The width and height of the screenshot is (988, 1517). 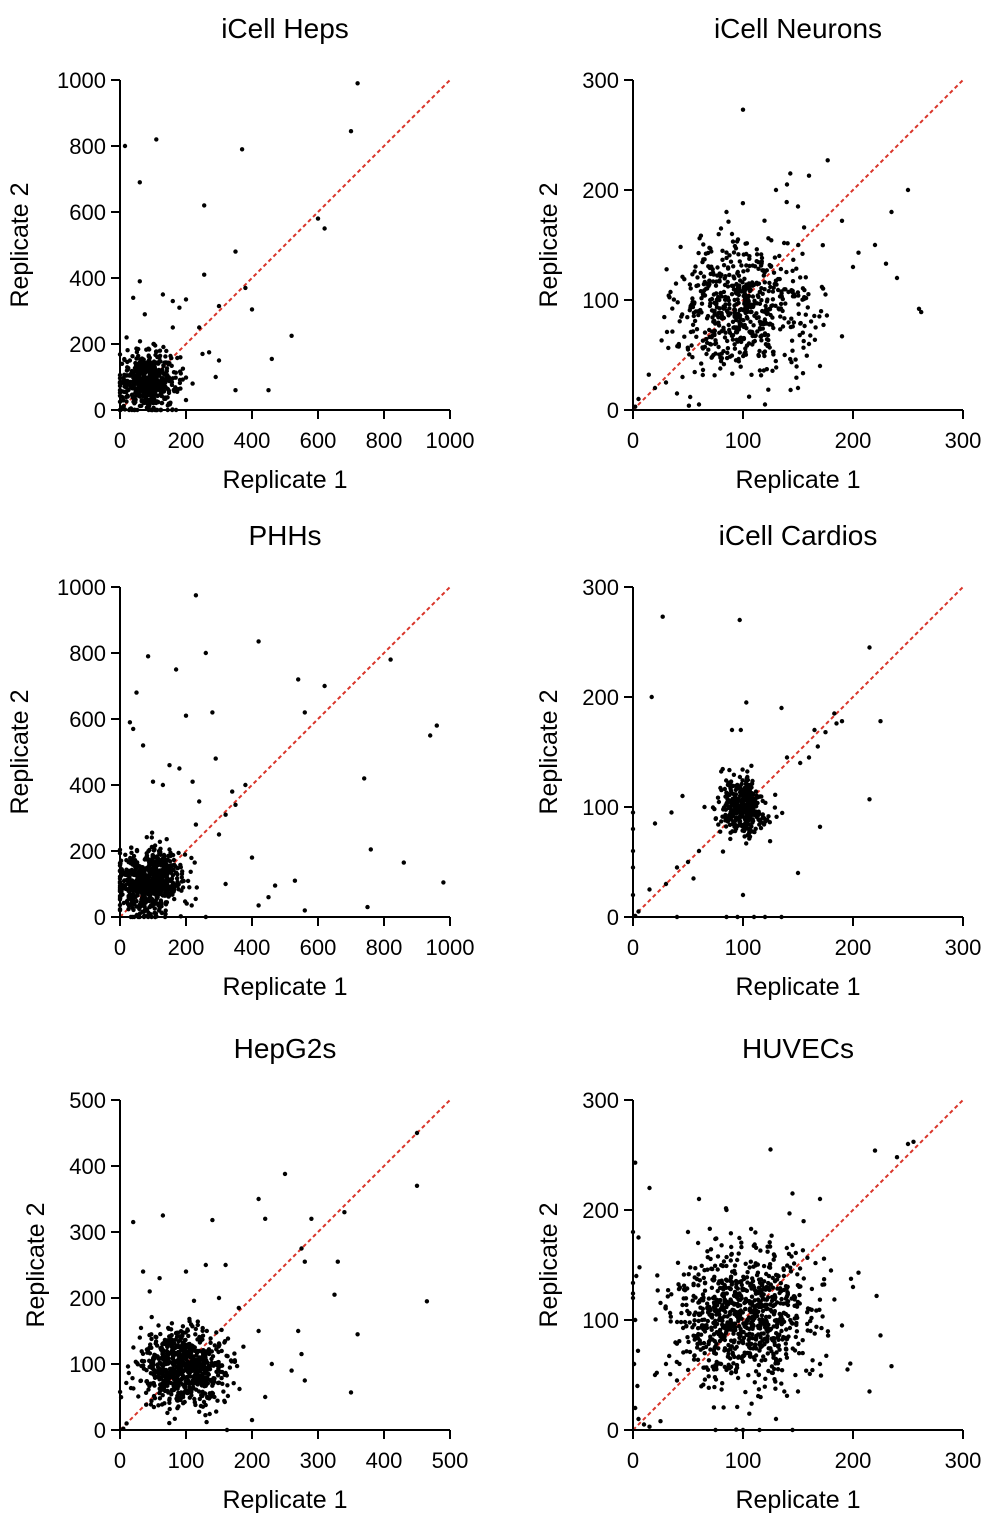 I want to click on y-tick-label: 0, so click(x=100, y=1430).